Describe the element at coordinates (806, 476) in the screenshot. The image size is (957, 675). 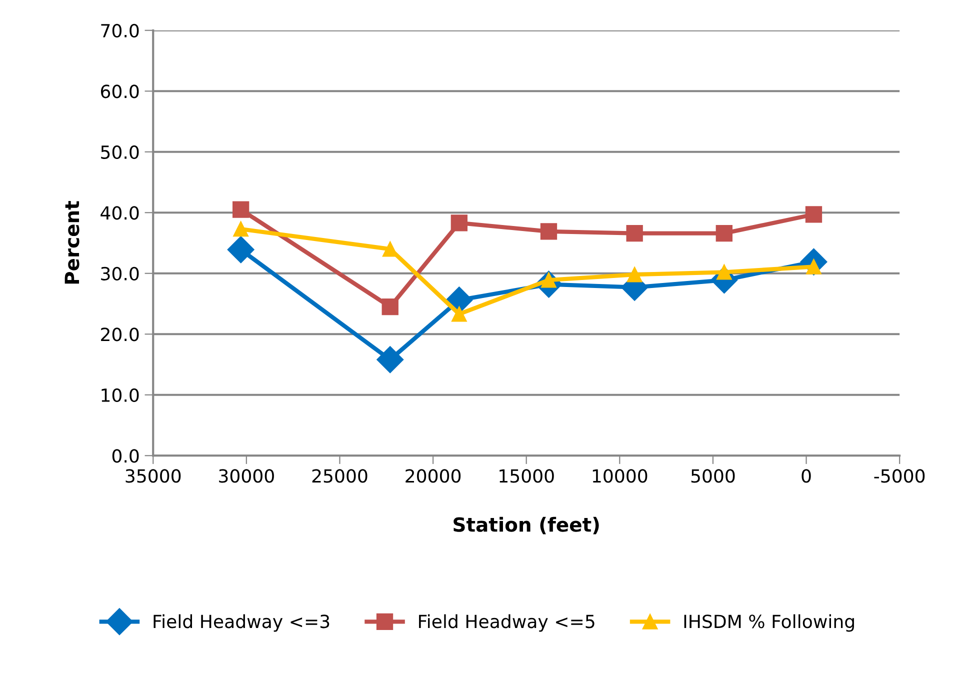
I see `x-tick-label: 0` at that location.